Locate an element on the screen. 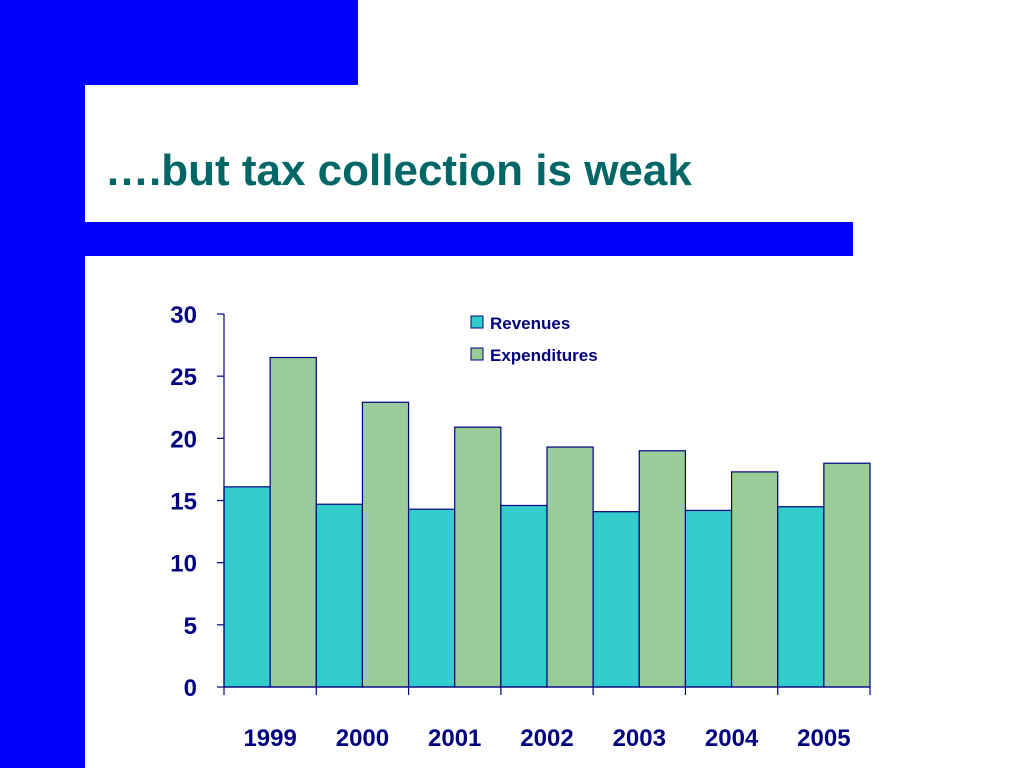  bar-revenues-1999 is located at coordinates (247, 587).